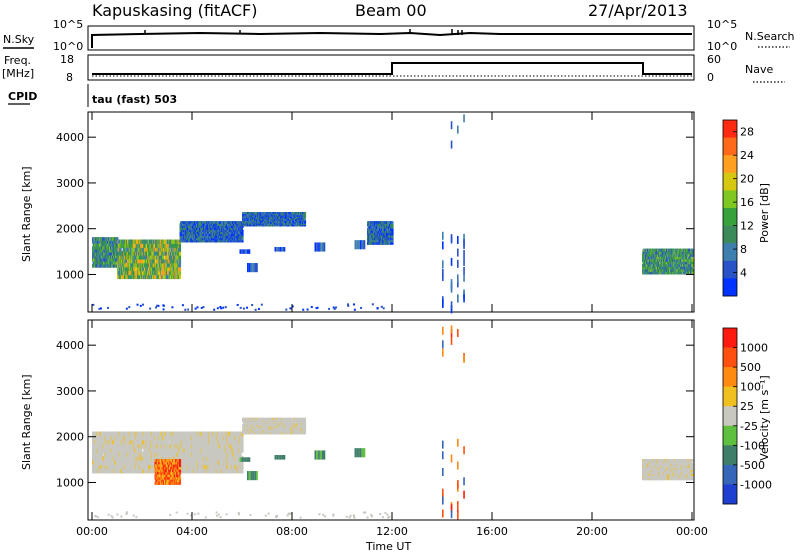 This screenshot has height=554, width=800. Describe the element at coordinates (70, 274) in the screenshot. I see `y-tick-label: 1000` at that location.